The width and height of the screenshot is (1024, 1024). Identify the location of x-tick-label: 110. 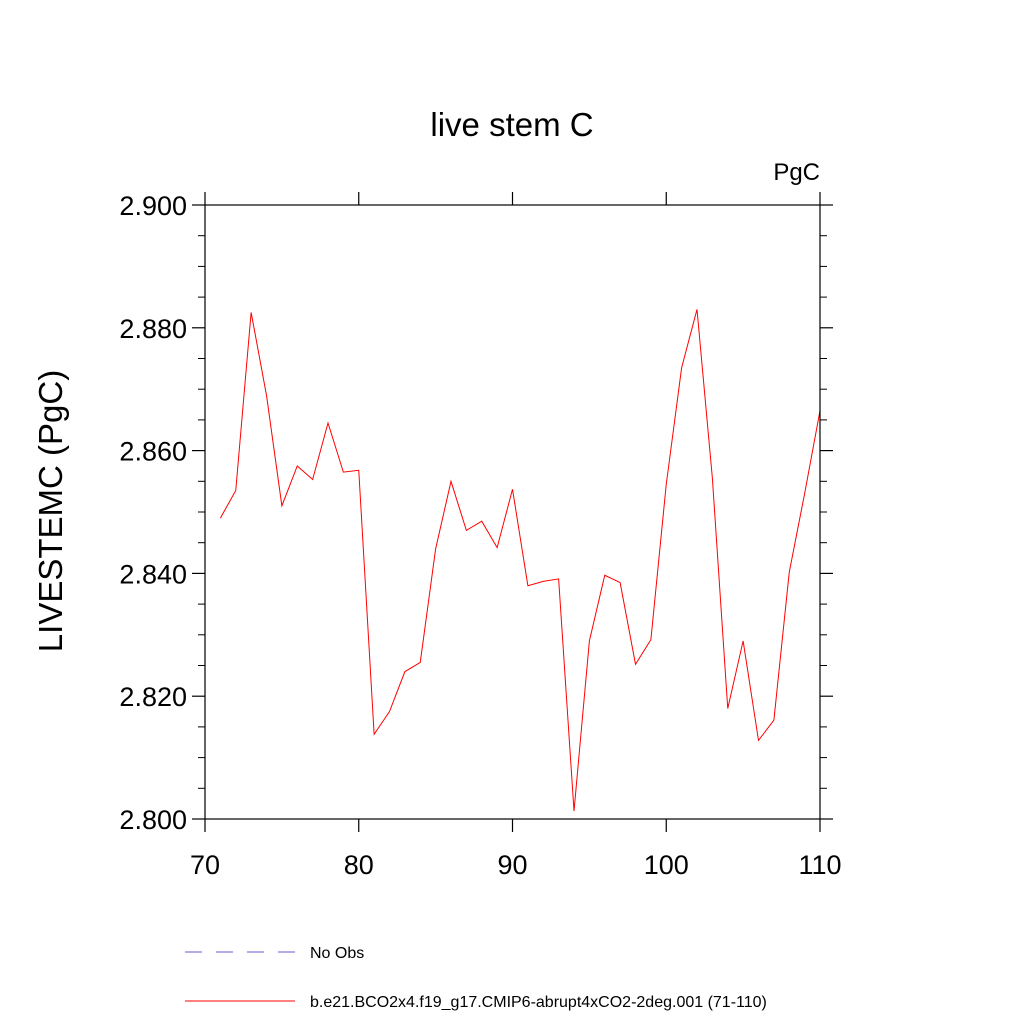
(819, 865).